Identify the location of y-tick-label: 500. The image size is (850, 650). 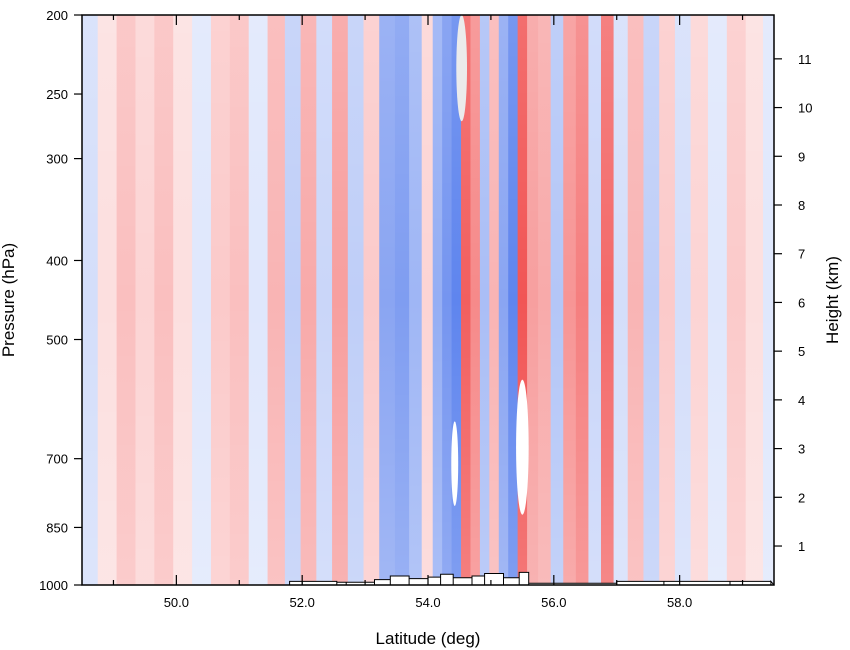
(57, 340).